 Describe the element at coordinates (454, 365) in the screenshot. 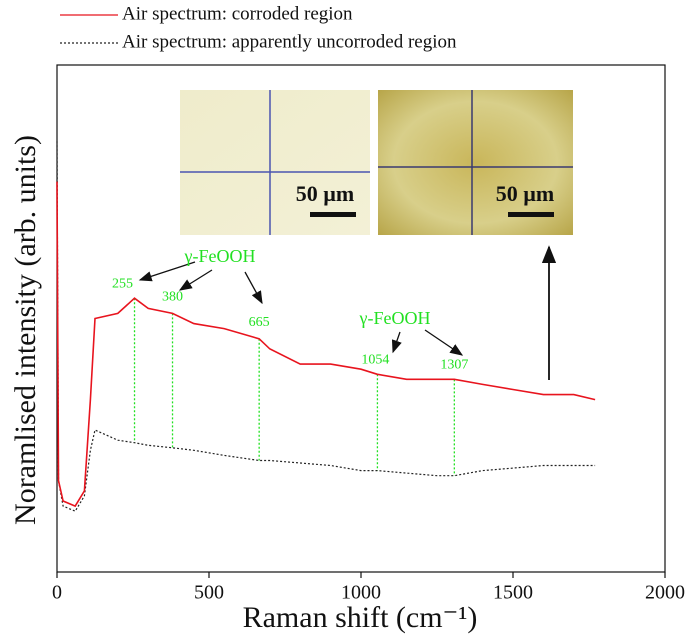

I see `peak-label: 1307` at that location.